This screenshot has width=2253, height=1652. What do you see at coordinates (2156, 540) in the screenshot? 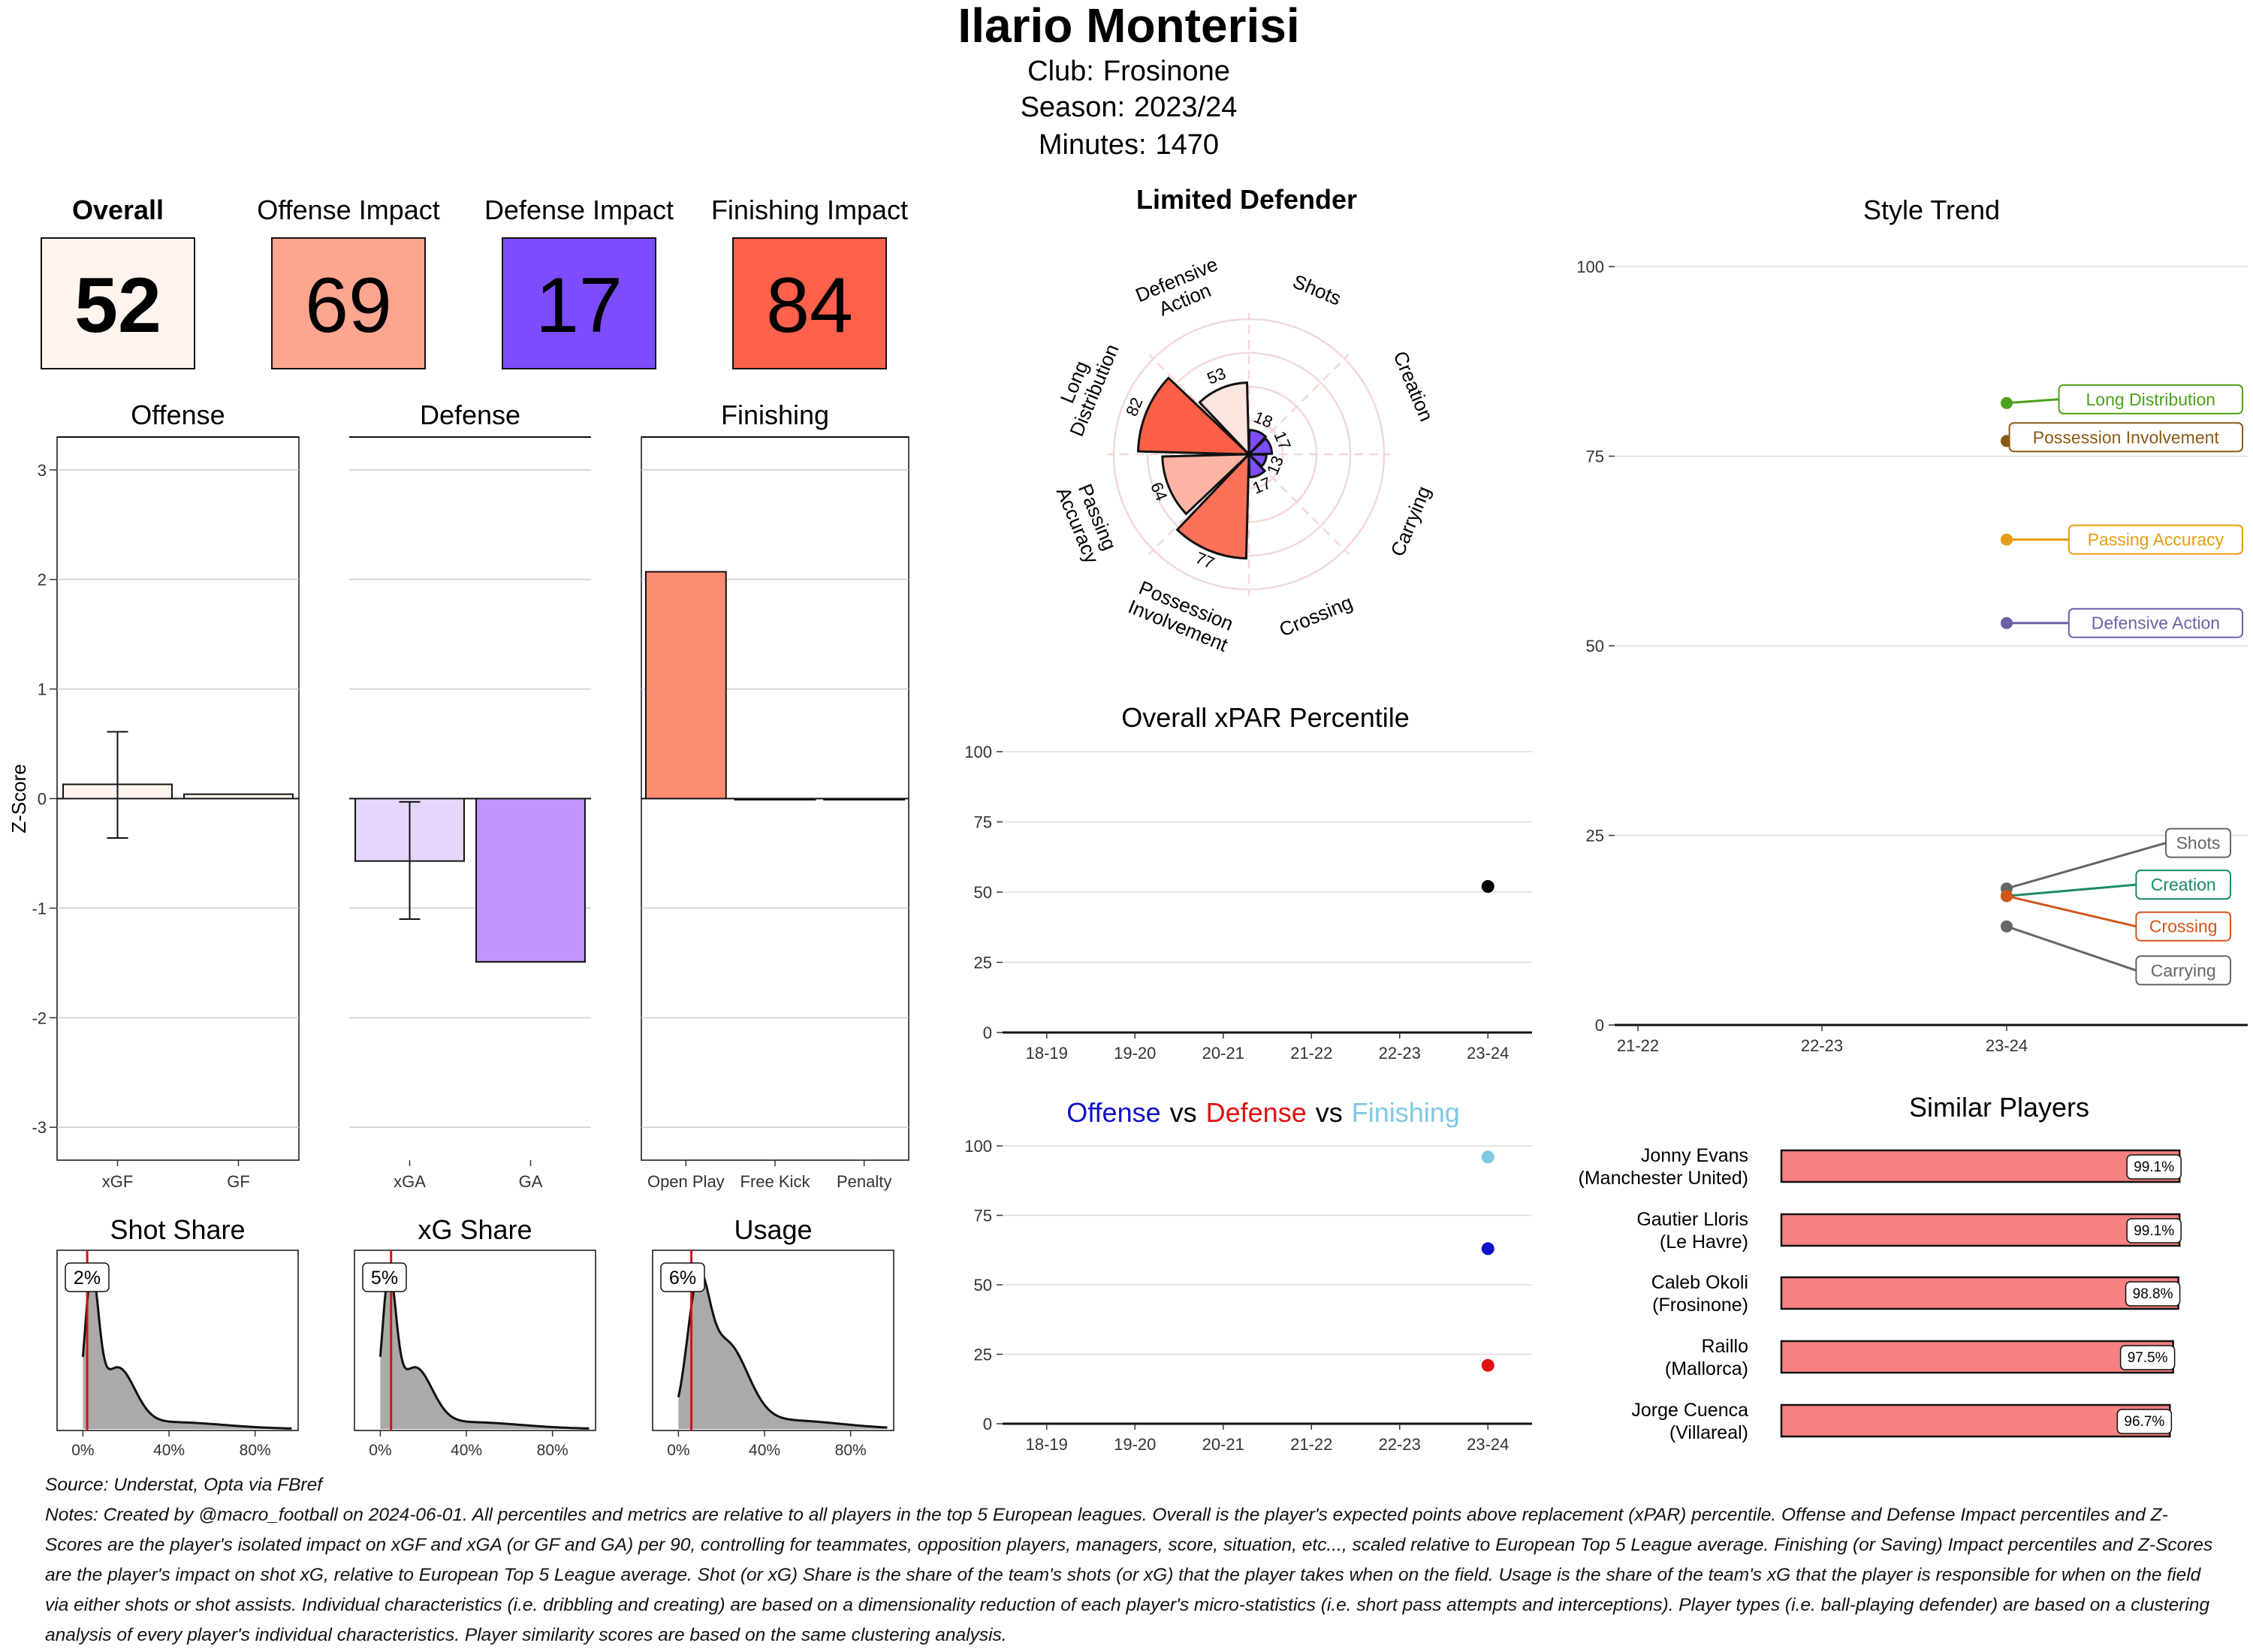
I see `trend-label: Passing Accuracy` at bounding box center [2156, 540].